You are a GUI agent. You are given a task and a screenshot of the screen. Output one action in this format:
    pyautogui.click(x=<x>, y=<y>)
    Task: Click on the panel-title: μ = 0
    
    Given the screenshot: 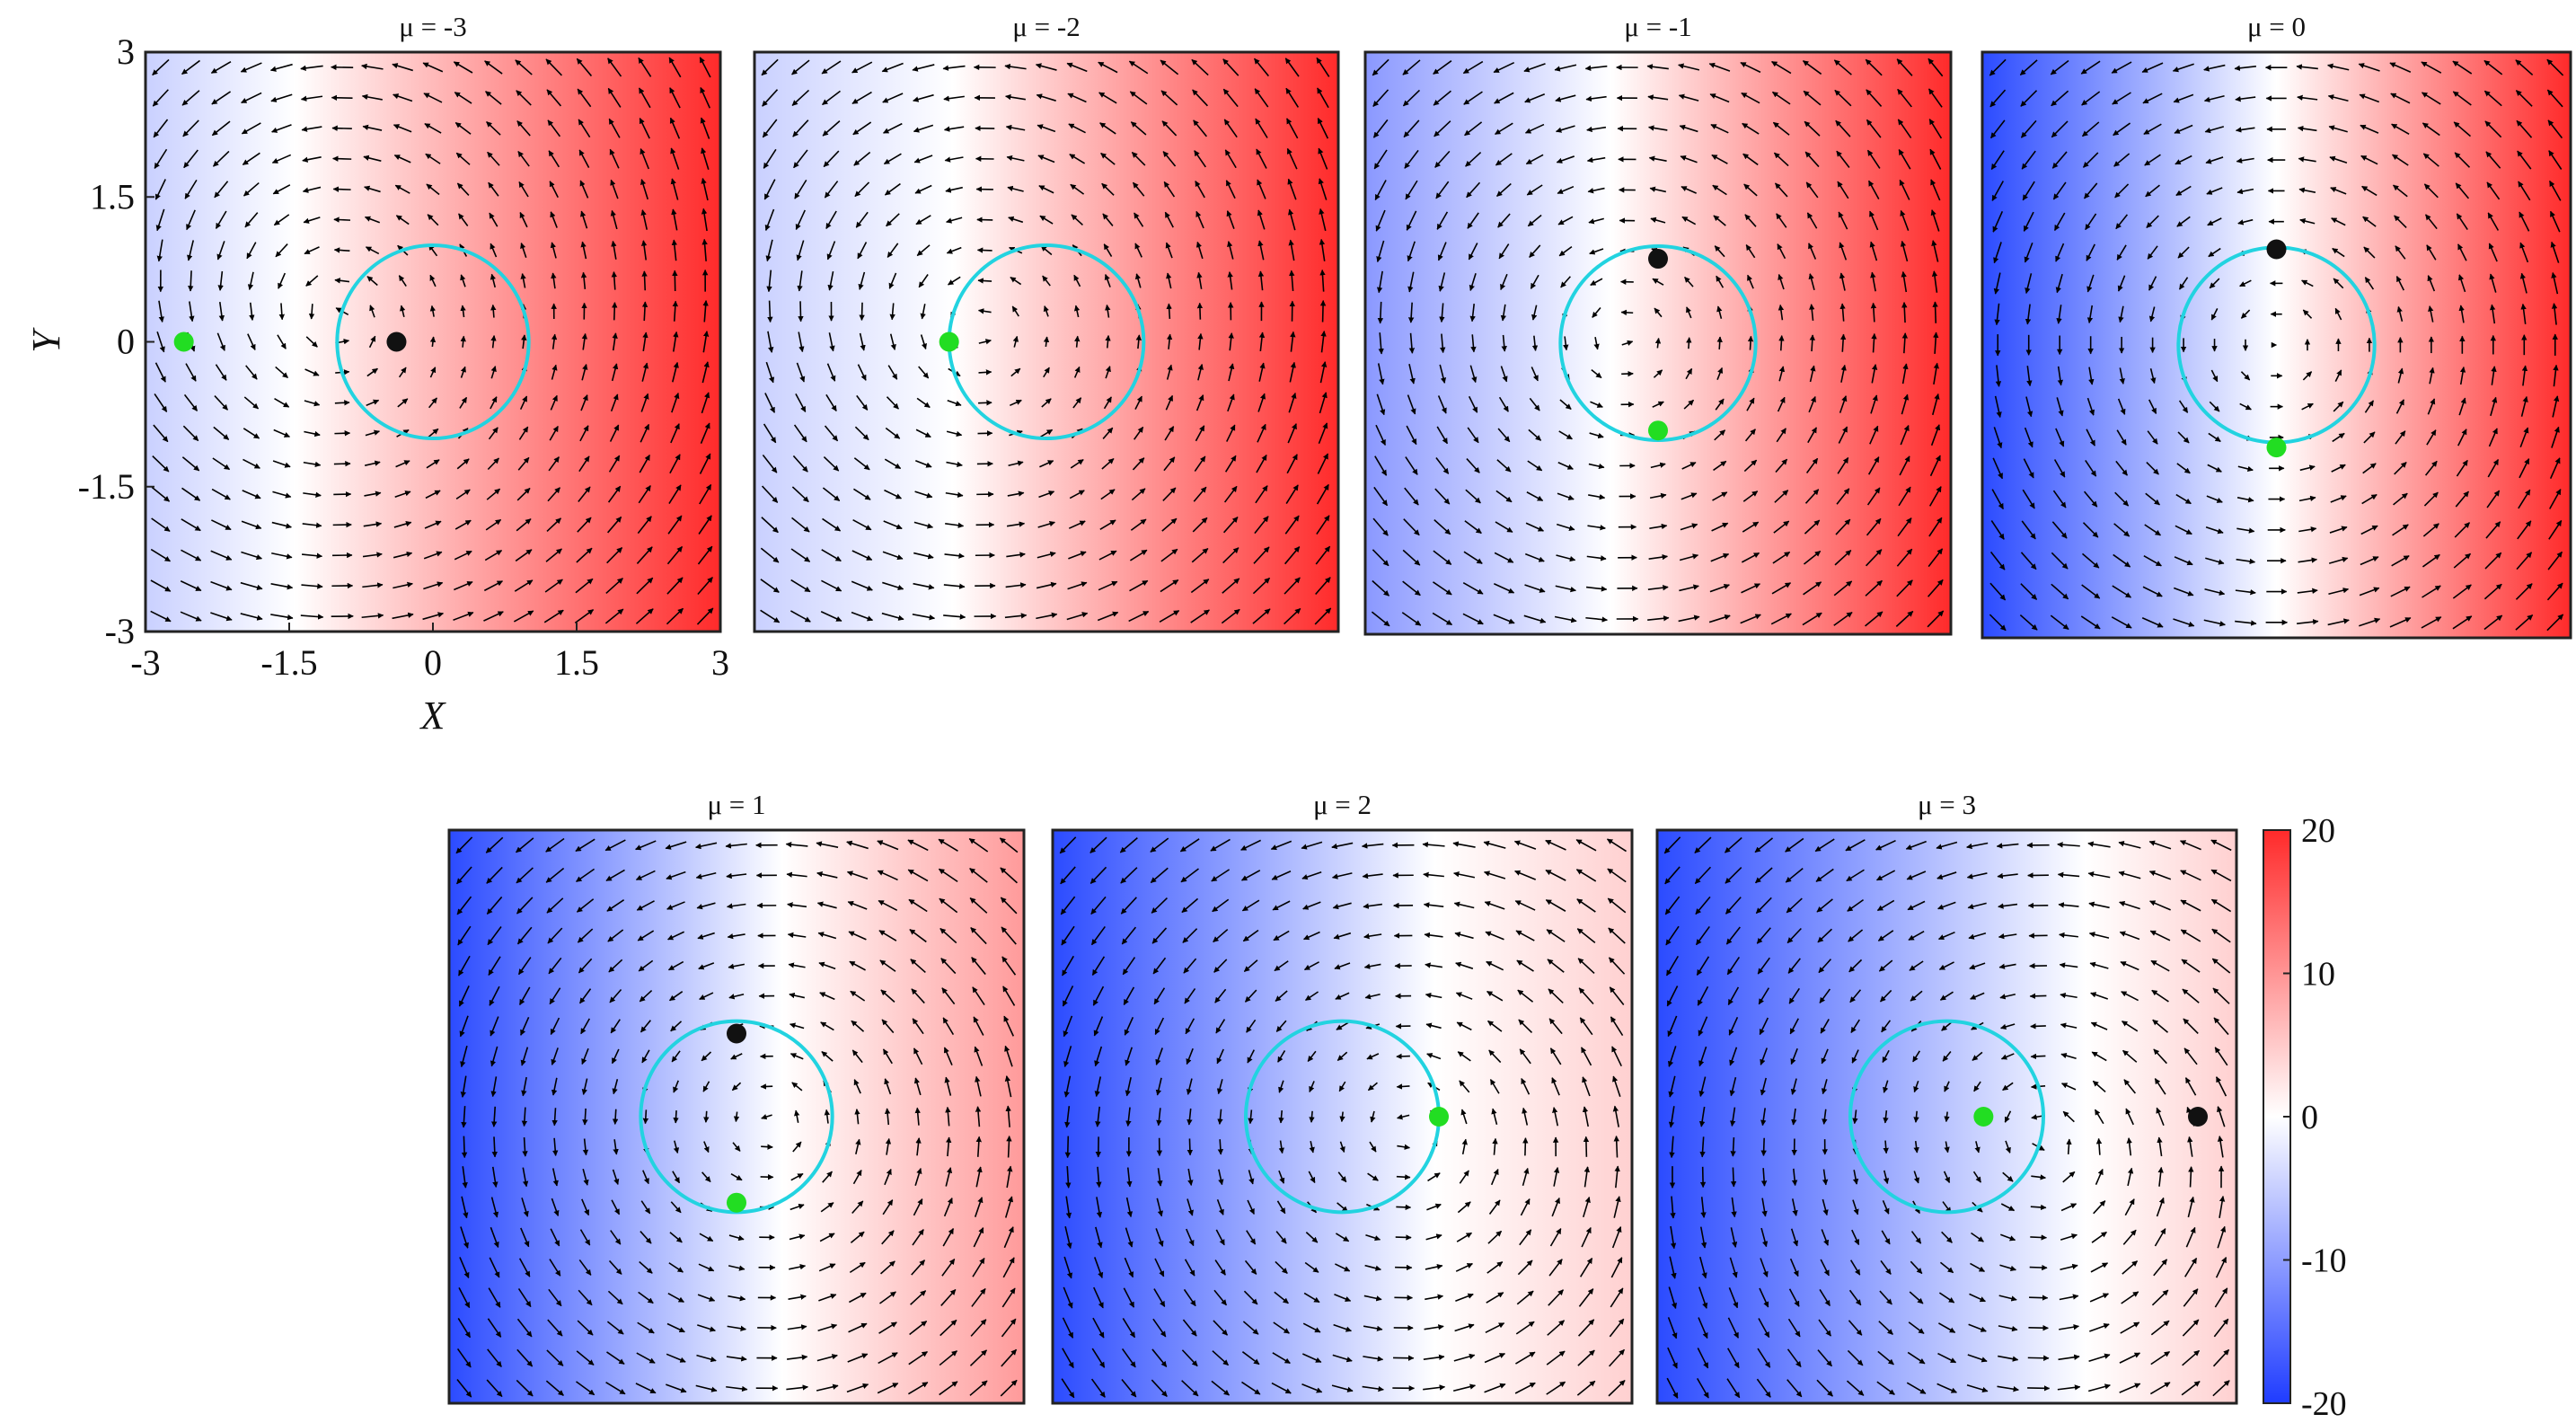 What is the action you would take?
    pyautogui.click(x=2276, y=27)
    